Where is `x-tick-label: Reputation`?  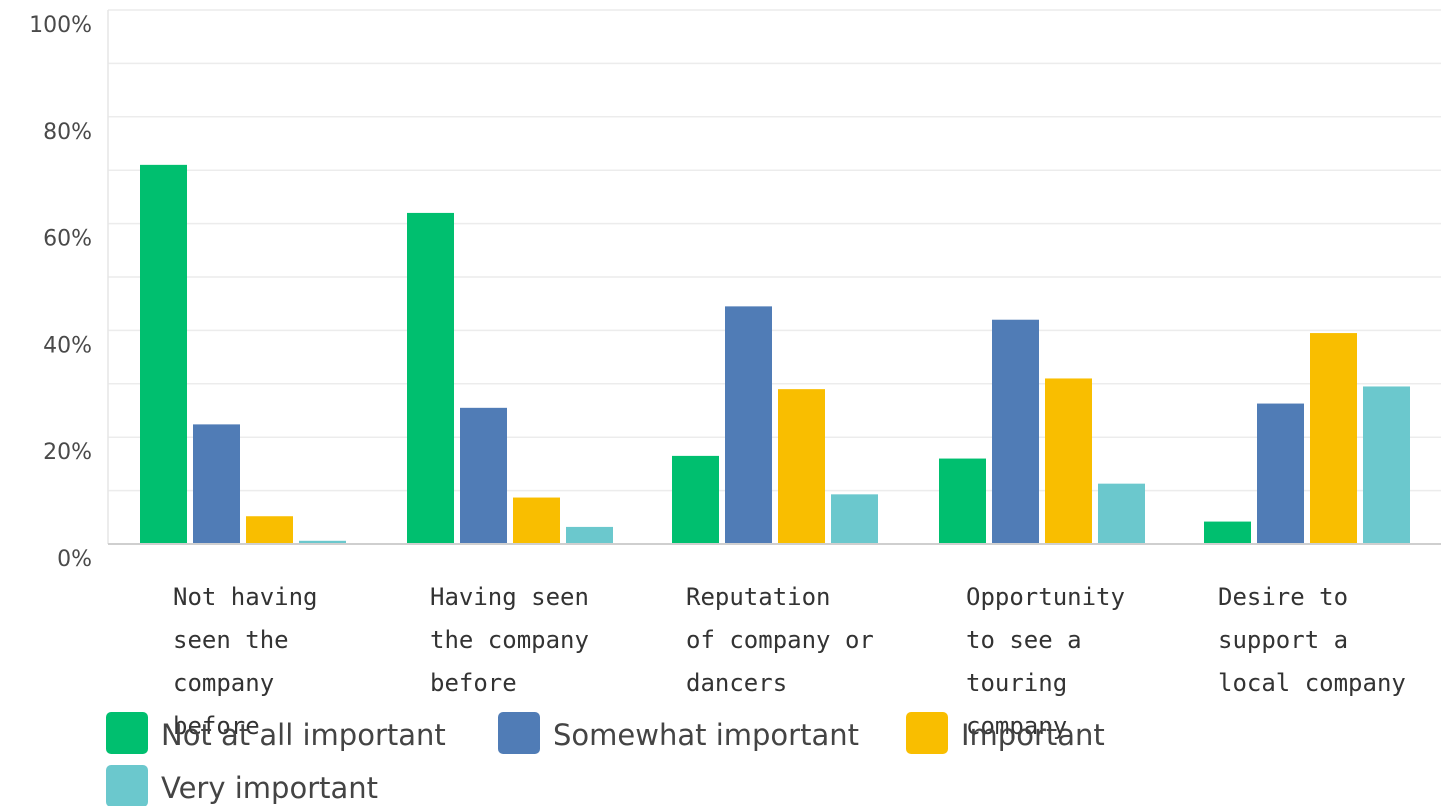
x-tick-label: Reputation is located at coordinates (758, 597).